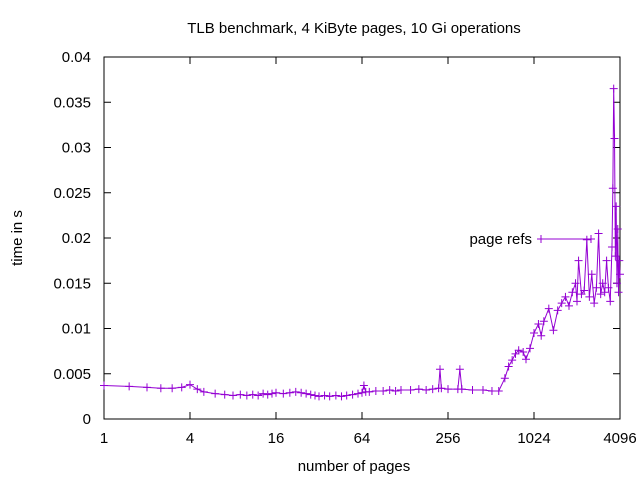 Image resolution: width=640 pixels, height=480 pixels. Describe the element at coordinates (362, 438) in the screenshot. I see `x-tick-label: 64` at that location.